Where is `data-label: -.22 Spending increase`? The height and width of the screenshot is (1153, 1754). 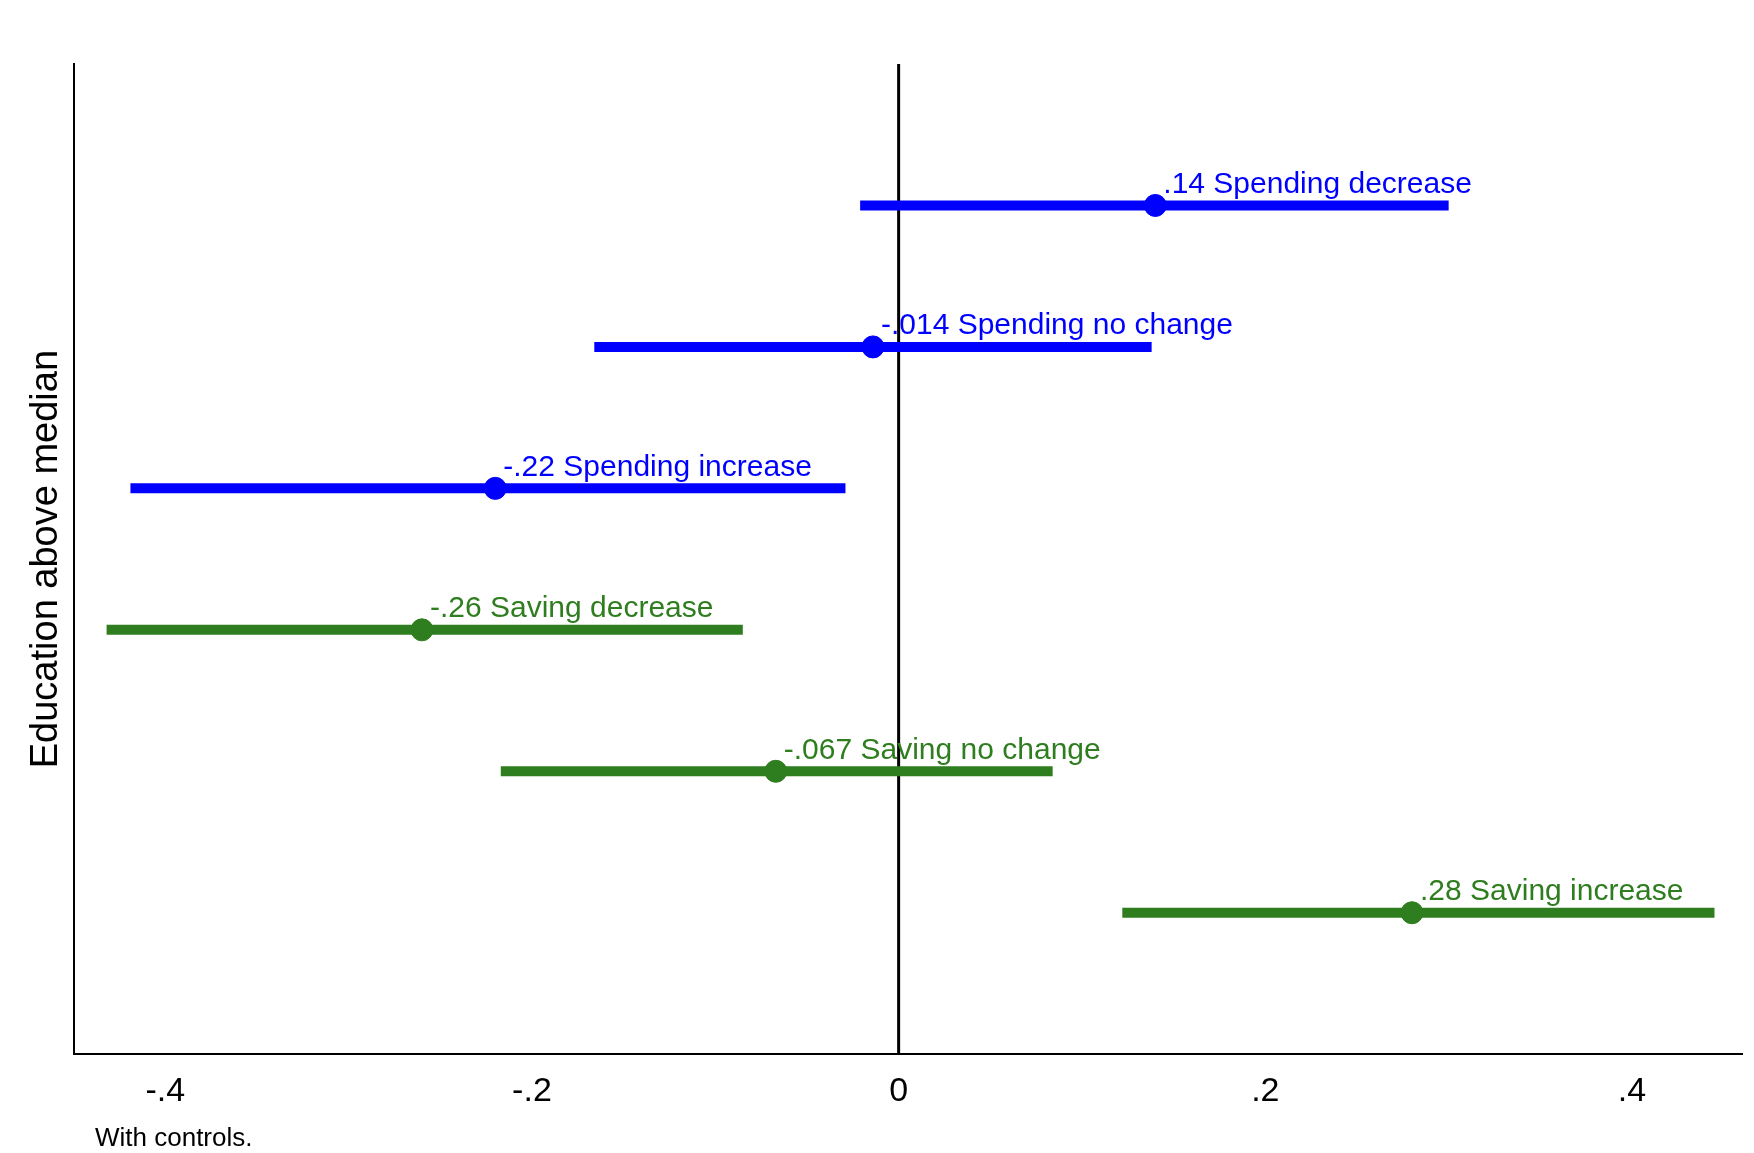
data-label: -.22 Spending increase is located at coordinates (657, 465).